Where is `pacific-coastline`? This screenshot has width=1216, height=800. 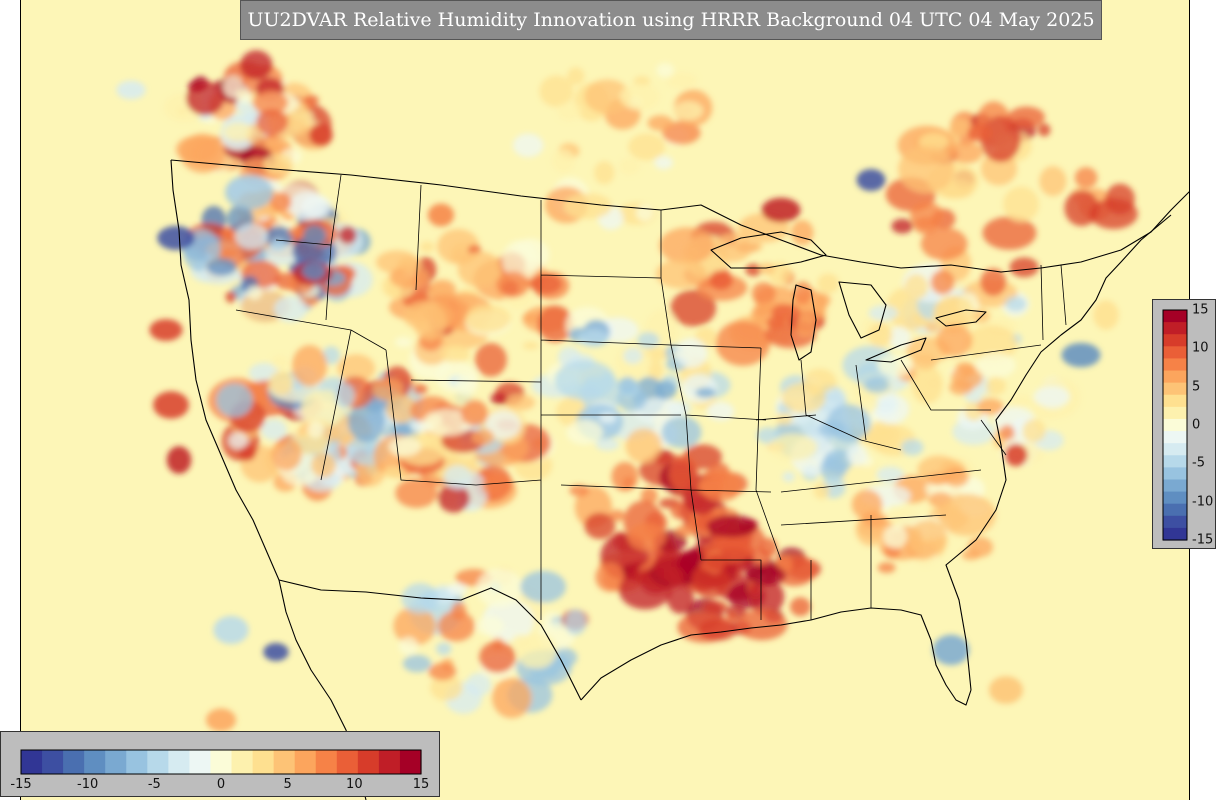
pacific-coastline is located at coordinates (268, 479).